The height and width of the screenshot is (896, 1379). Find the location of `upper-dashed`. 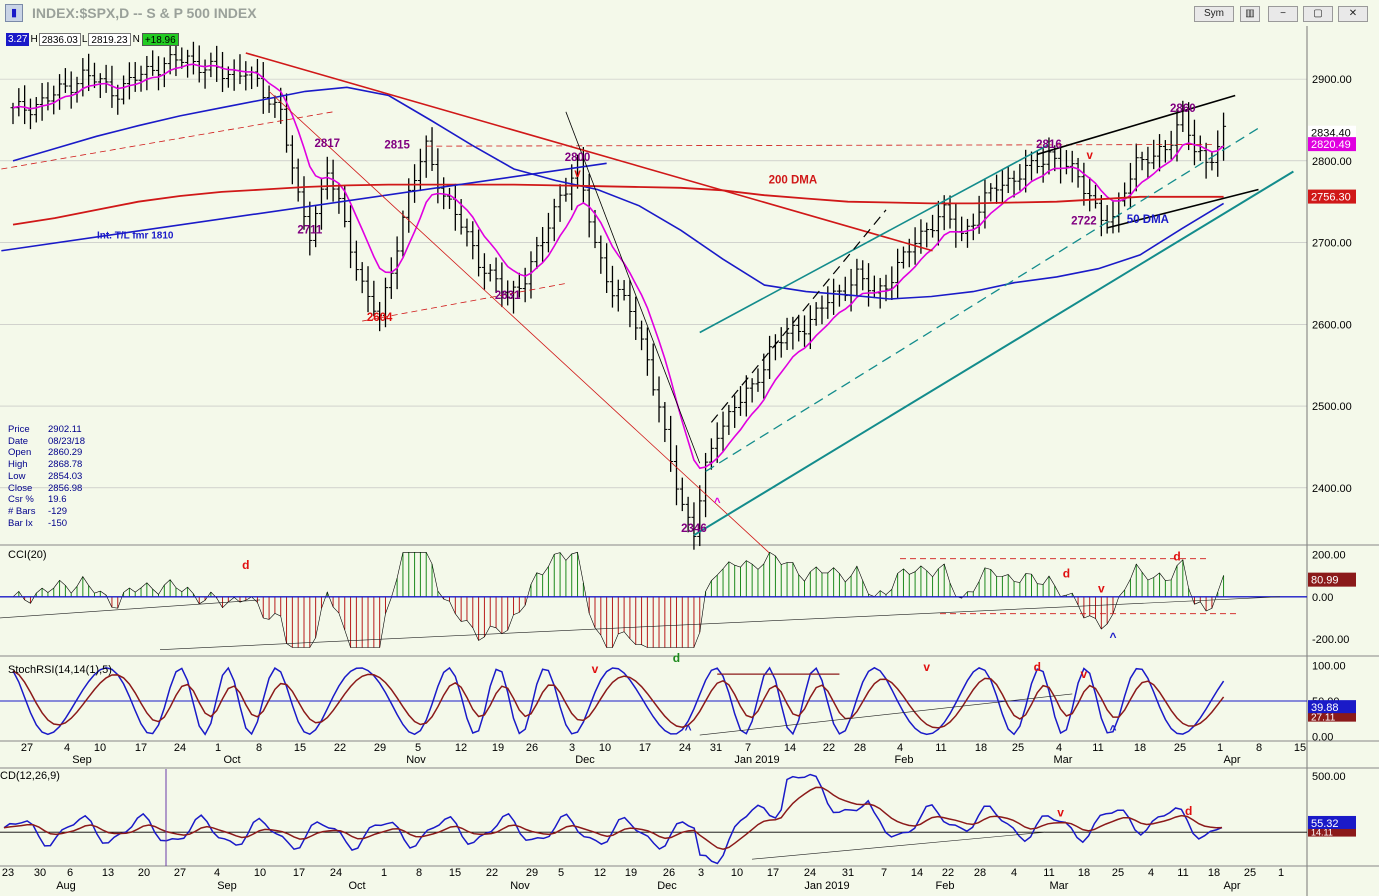

upper-dashed is located at coordinates (167, 140).